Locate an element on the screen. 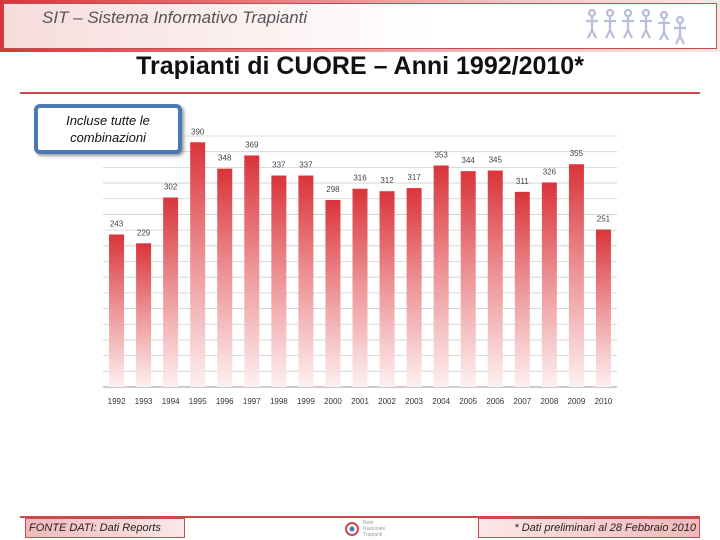  bar-value-label: 353 is located at coordinates (441, 154).